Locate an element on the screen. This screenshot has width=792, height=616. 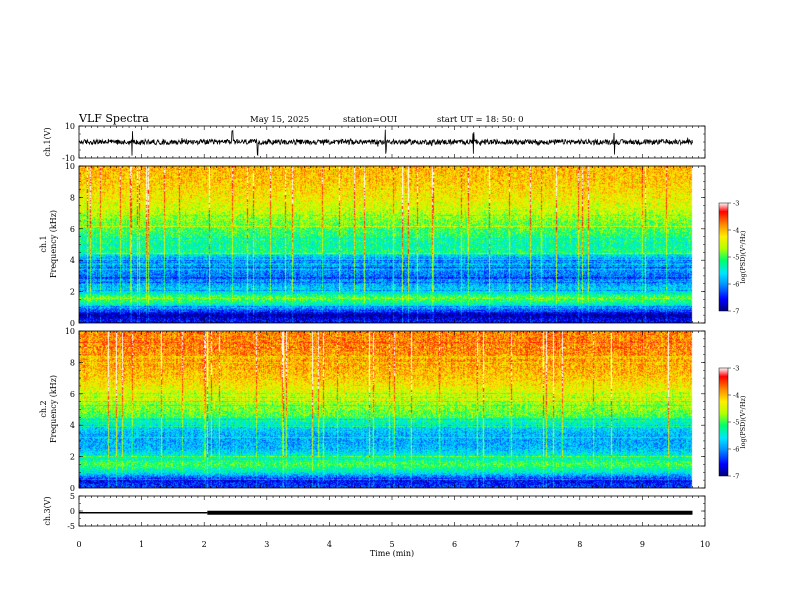
xaxis-label: Time (min) is located at coordinates (392, 553).